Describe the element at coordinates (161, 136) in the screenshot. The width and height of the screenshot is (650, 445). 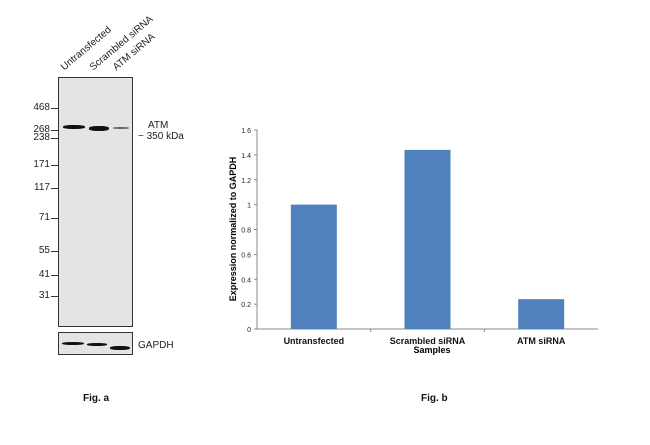
I see `atm-size-label: ~ 350 kDa` at that location.